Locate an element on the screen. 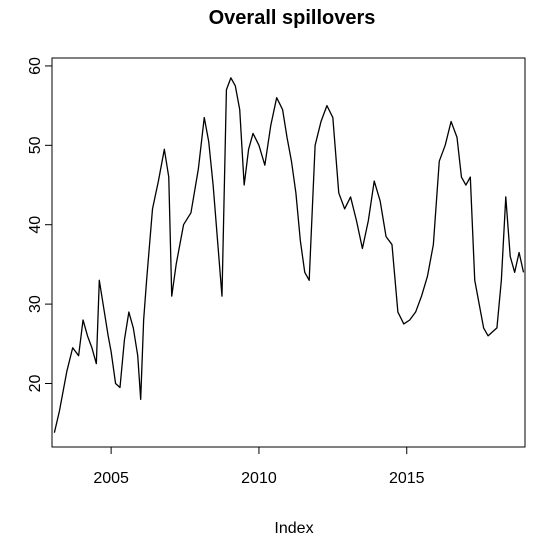  y-tick-label-50: 50 is located at coordinates (35, 145).